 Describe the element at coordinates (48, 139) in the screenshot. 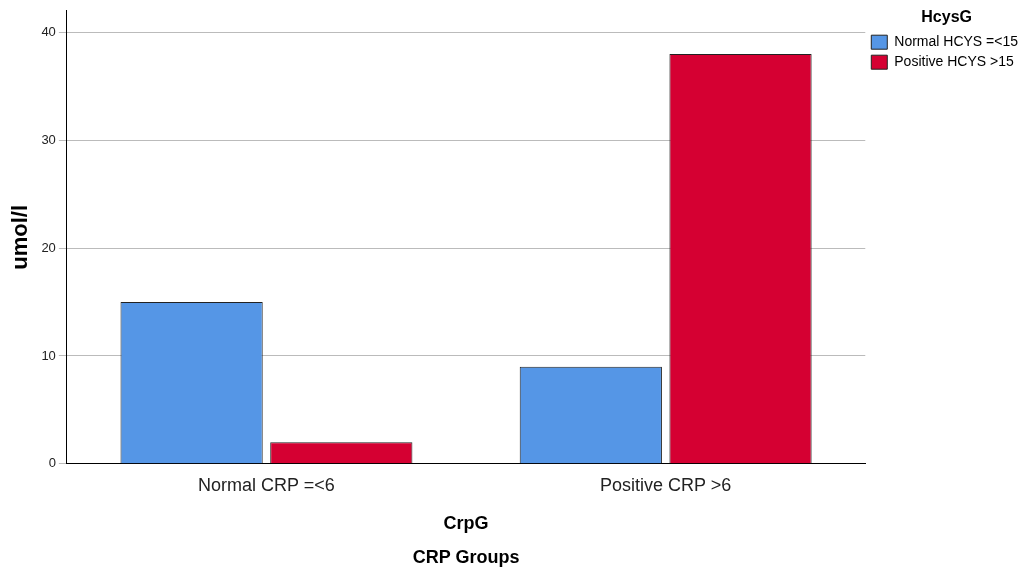

I see `y-tick-label: 30` at that location.